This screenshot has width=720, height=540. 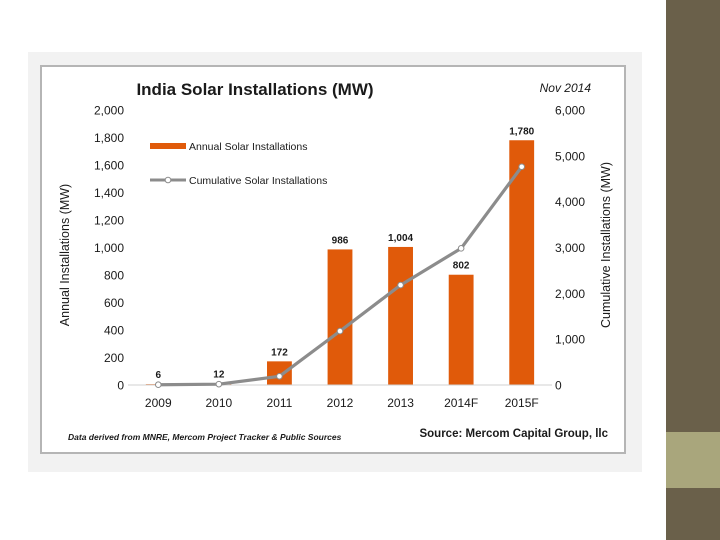 What do you see at coordinates (248, 147) in the screenshot?
I see `legend-bar-label: Annual Solar Installations` at bounding box center [248, 147].